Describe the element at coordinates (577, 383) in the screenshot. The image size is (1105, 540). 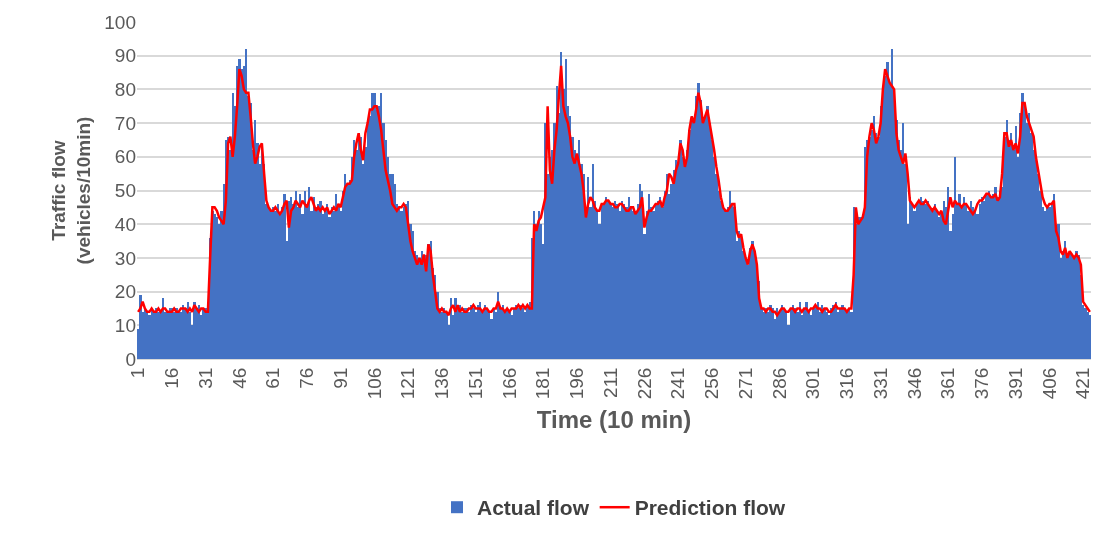
I see `x-tick-label: 196` at that location.